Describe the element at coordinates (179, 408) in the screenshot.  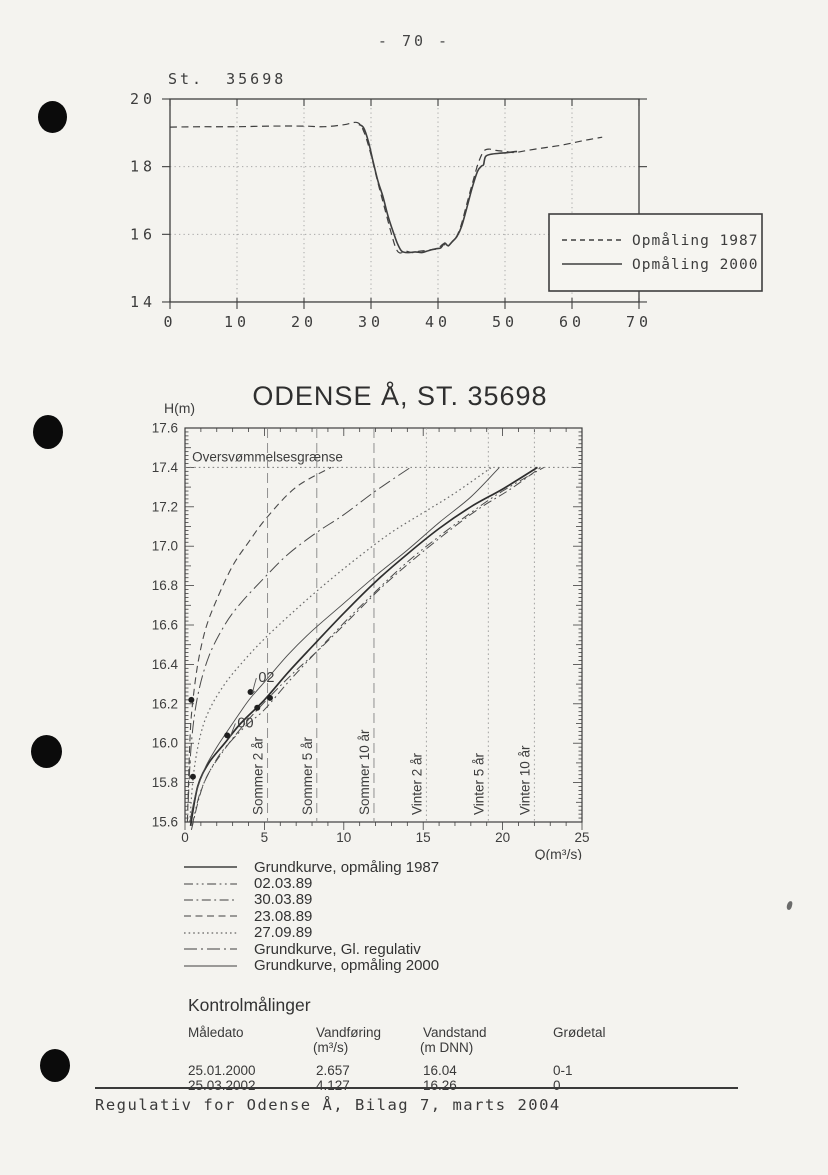
I see `y-axis-label: H(m)` at that location.